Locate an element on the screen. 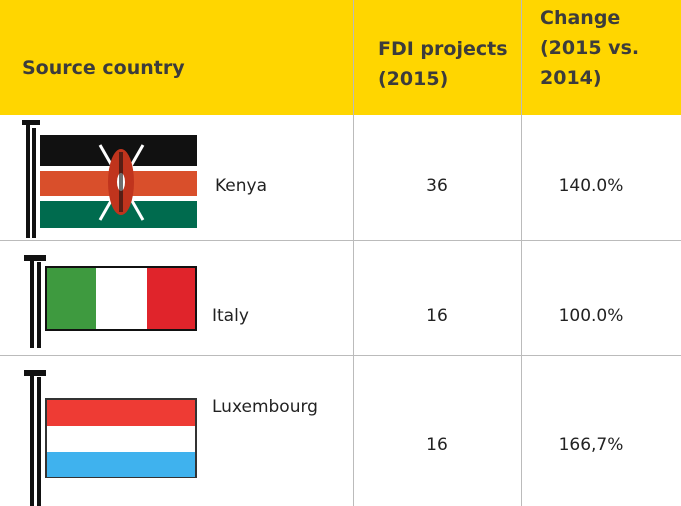 This screenshot has height=506, width=681. change: 100.0% is located at coordinates (591, 316).